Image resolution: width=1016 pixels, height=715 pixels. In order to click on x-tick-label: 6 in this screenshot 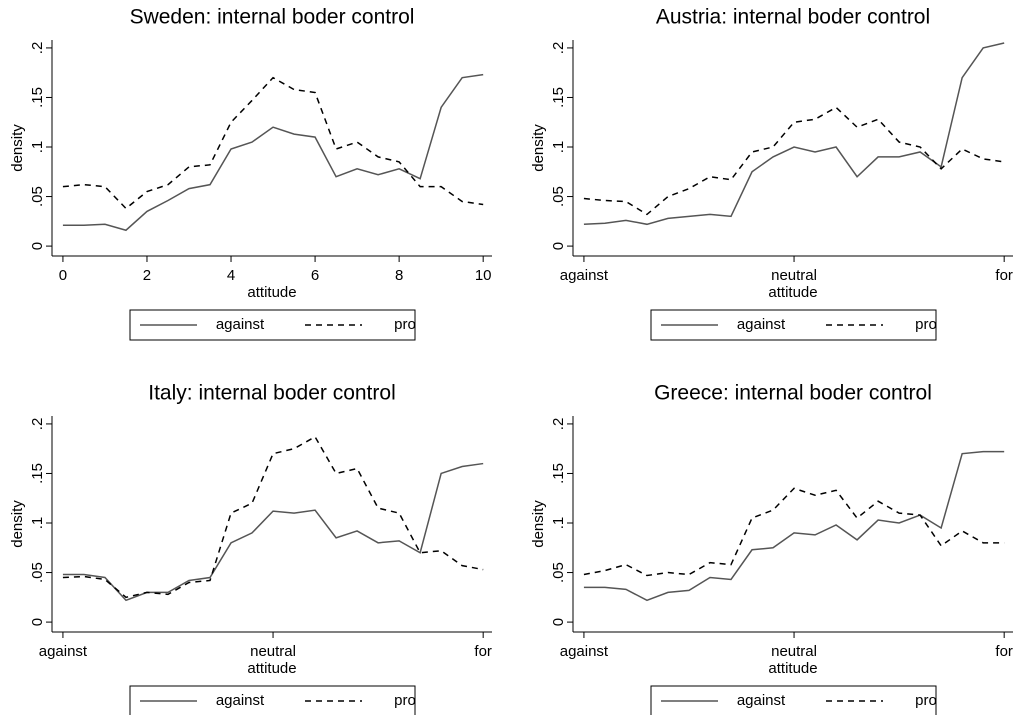, I will do `click(315, 275)`.